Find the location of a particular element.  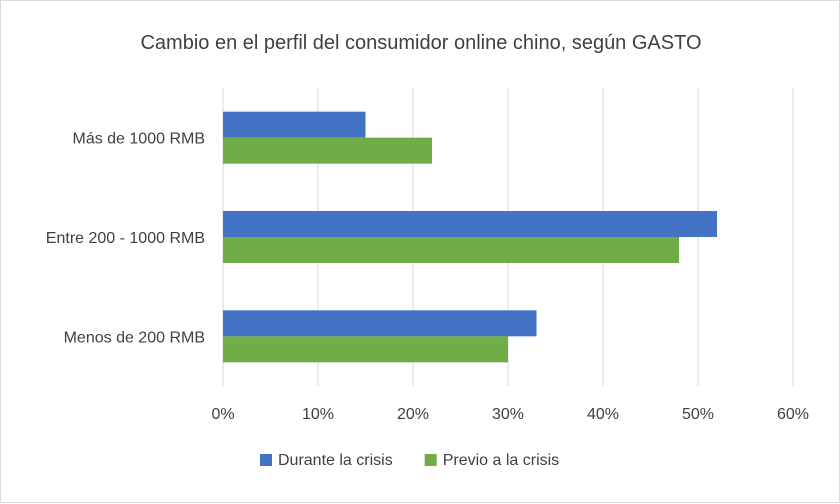

x-tick-label: 30% is located at coordinates (508, 414).